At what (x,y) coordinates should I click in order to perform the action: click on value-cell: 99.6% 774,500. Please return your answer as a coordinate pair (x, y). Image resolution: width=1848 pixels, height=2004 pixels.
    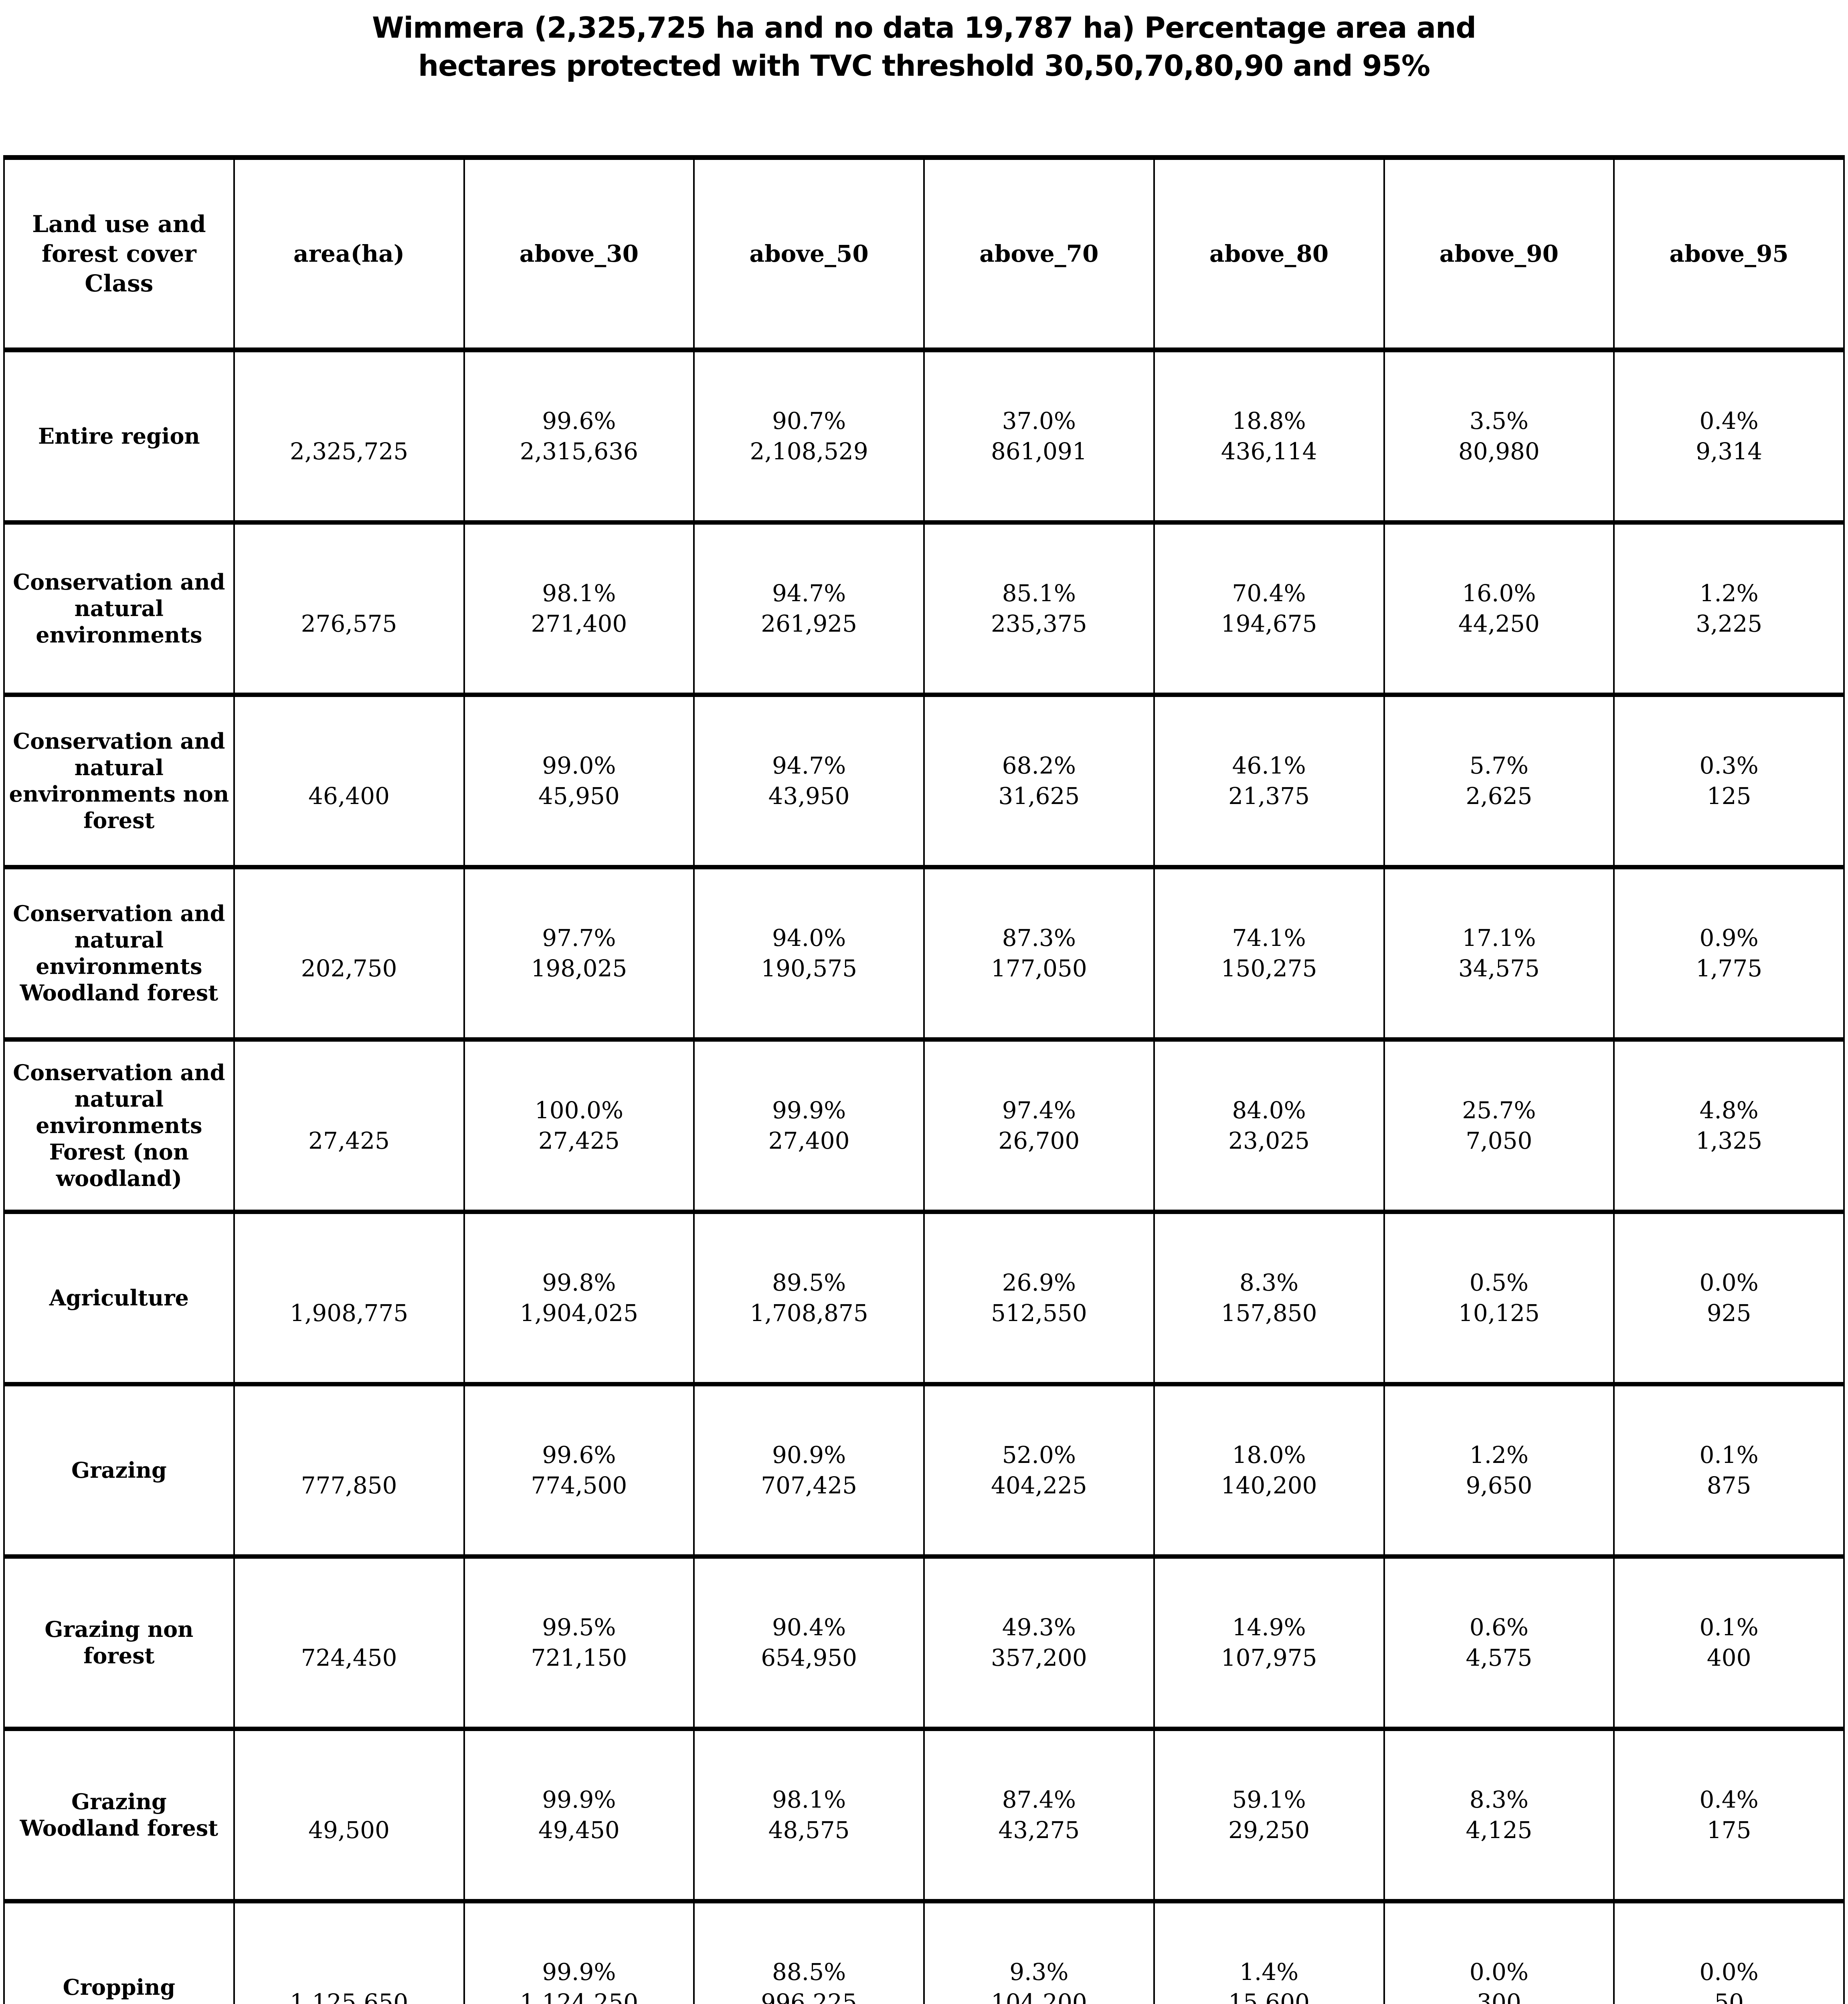
    Looking at the image, I should click on (578, 1470).